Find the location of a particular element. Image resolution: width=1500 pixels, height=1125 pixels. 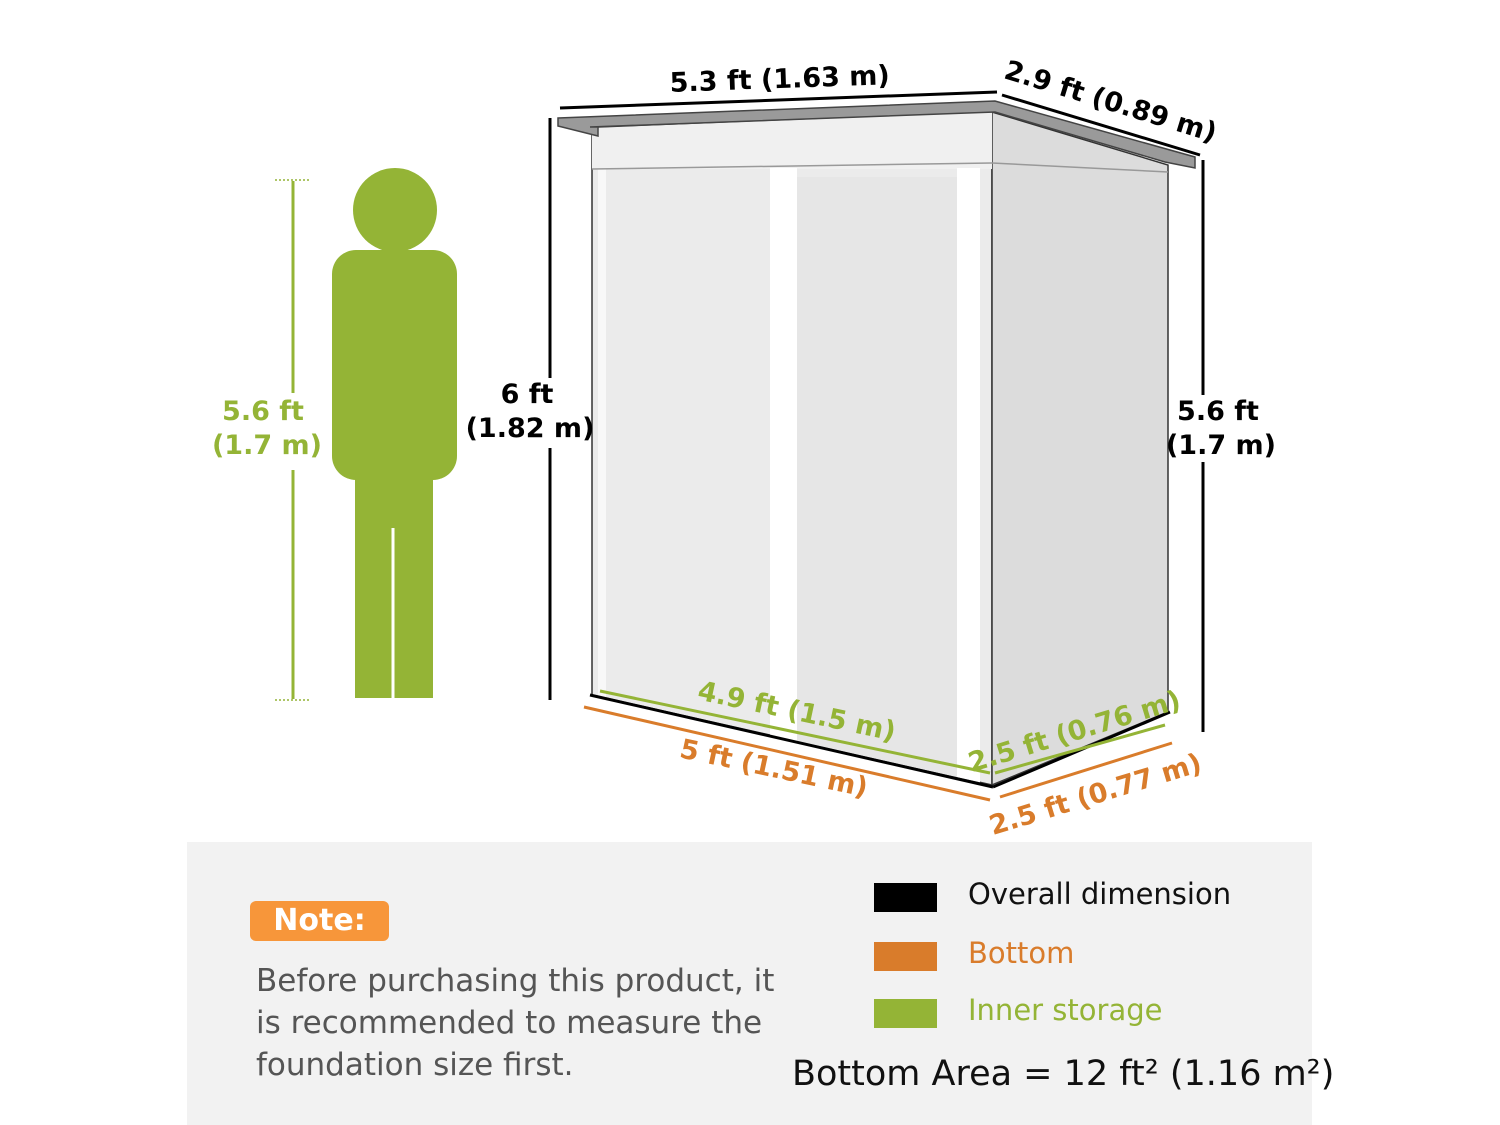

legend-label: Overall dimension is located at coordinates (1100, 894).